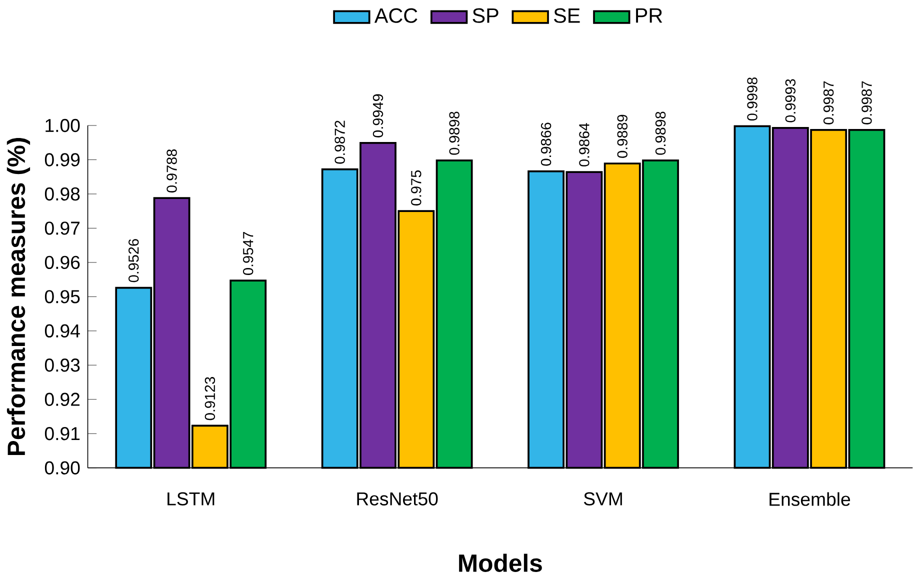 This screenshot has width=913, height=579. I want to click on data-label: 0.9998, so click(752, 99).